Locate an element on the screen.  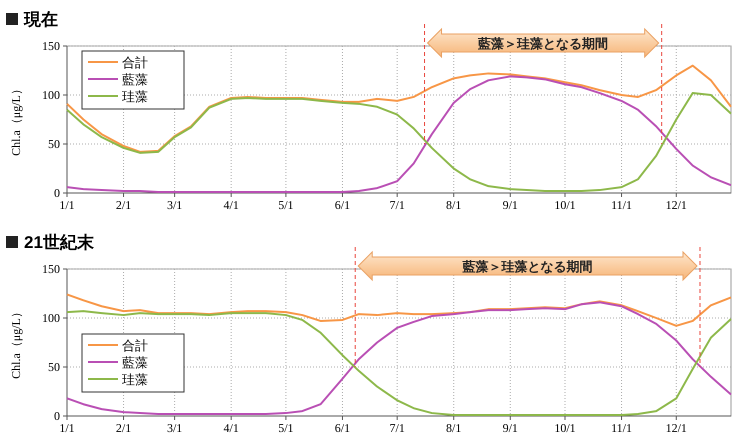
chart-title: 21世紀末 is located at coordinates (59, 242).